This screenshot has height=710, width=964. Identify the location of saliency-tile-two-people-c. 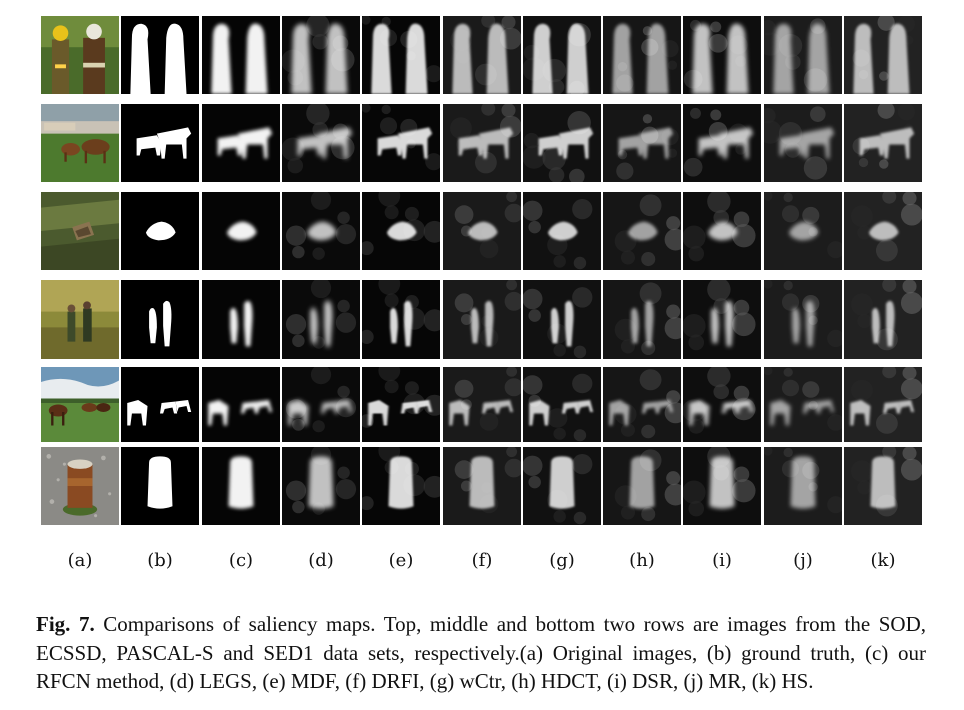
(241, 319).